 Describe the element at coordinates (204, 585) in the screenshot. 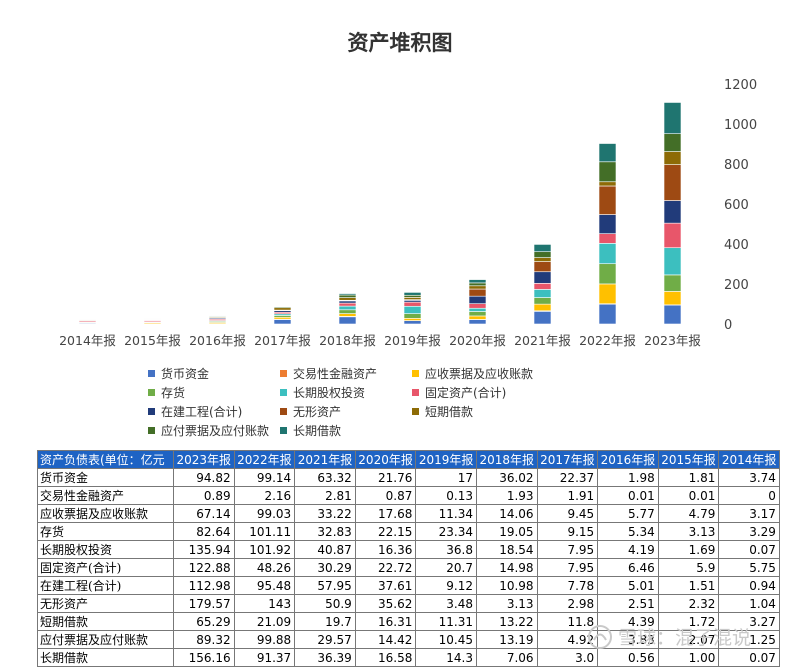

I see `table-cell: 112.98` at that location.